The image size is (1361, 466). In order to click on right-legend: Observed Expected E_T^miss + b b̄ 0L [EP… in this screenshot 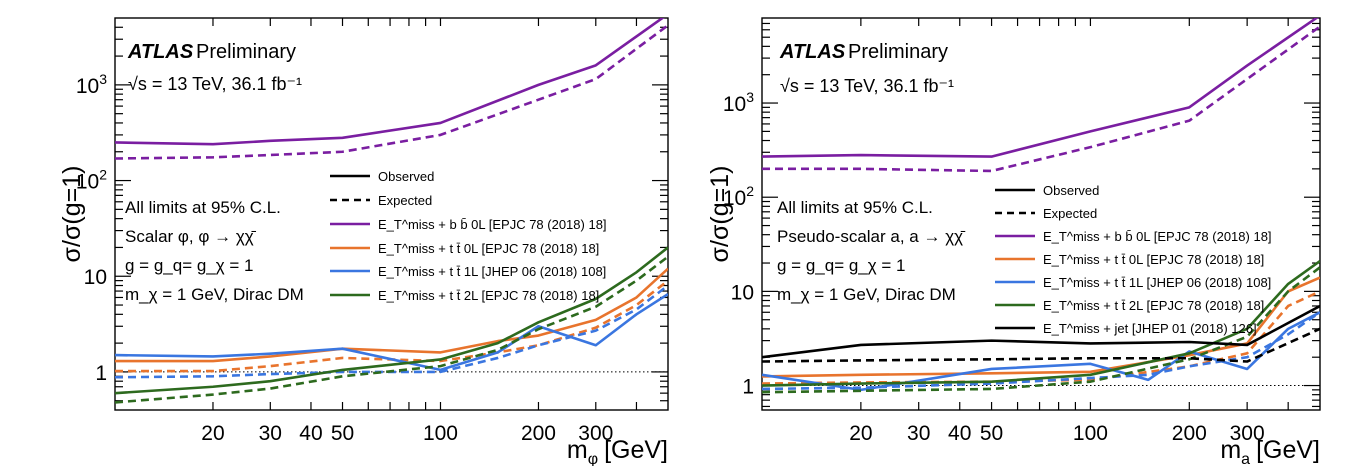, I will do `click(1133, 259)`.